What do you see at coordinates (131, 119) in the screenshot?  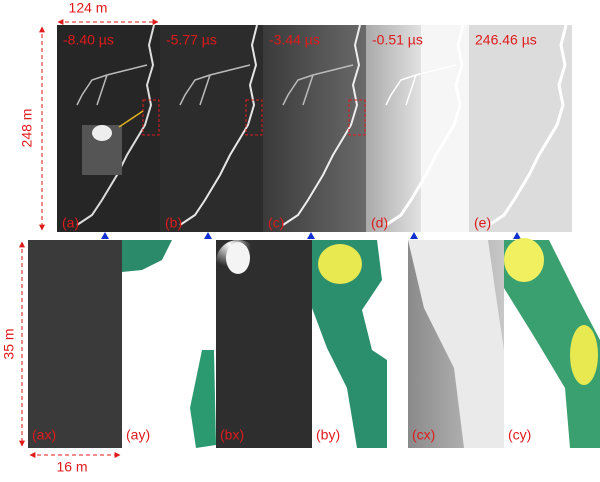 I see `inset-arrow` at bounding box center [131, 119].